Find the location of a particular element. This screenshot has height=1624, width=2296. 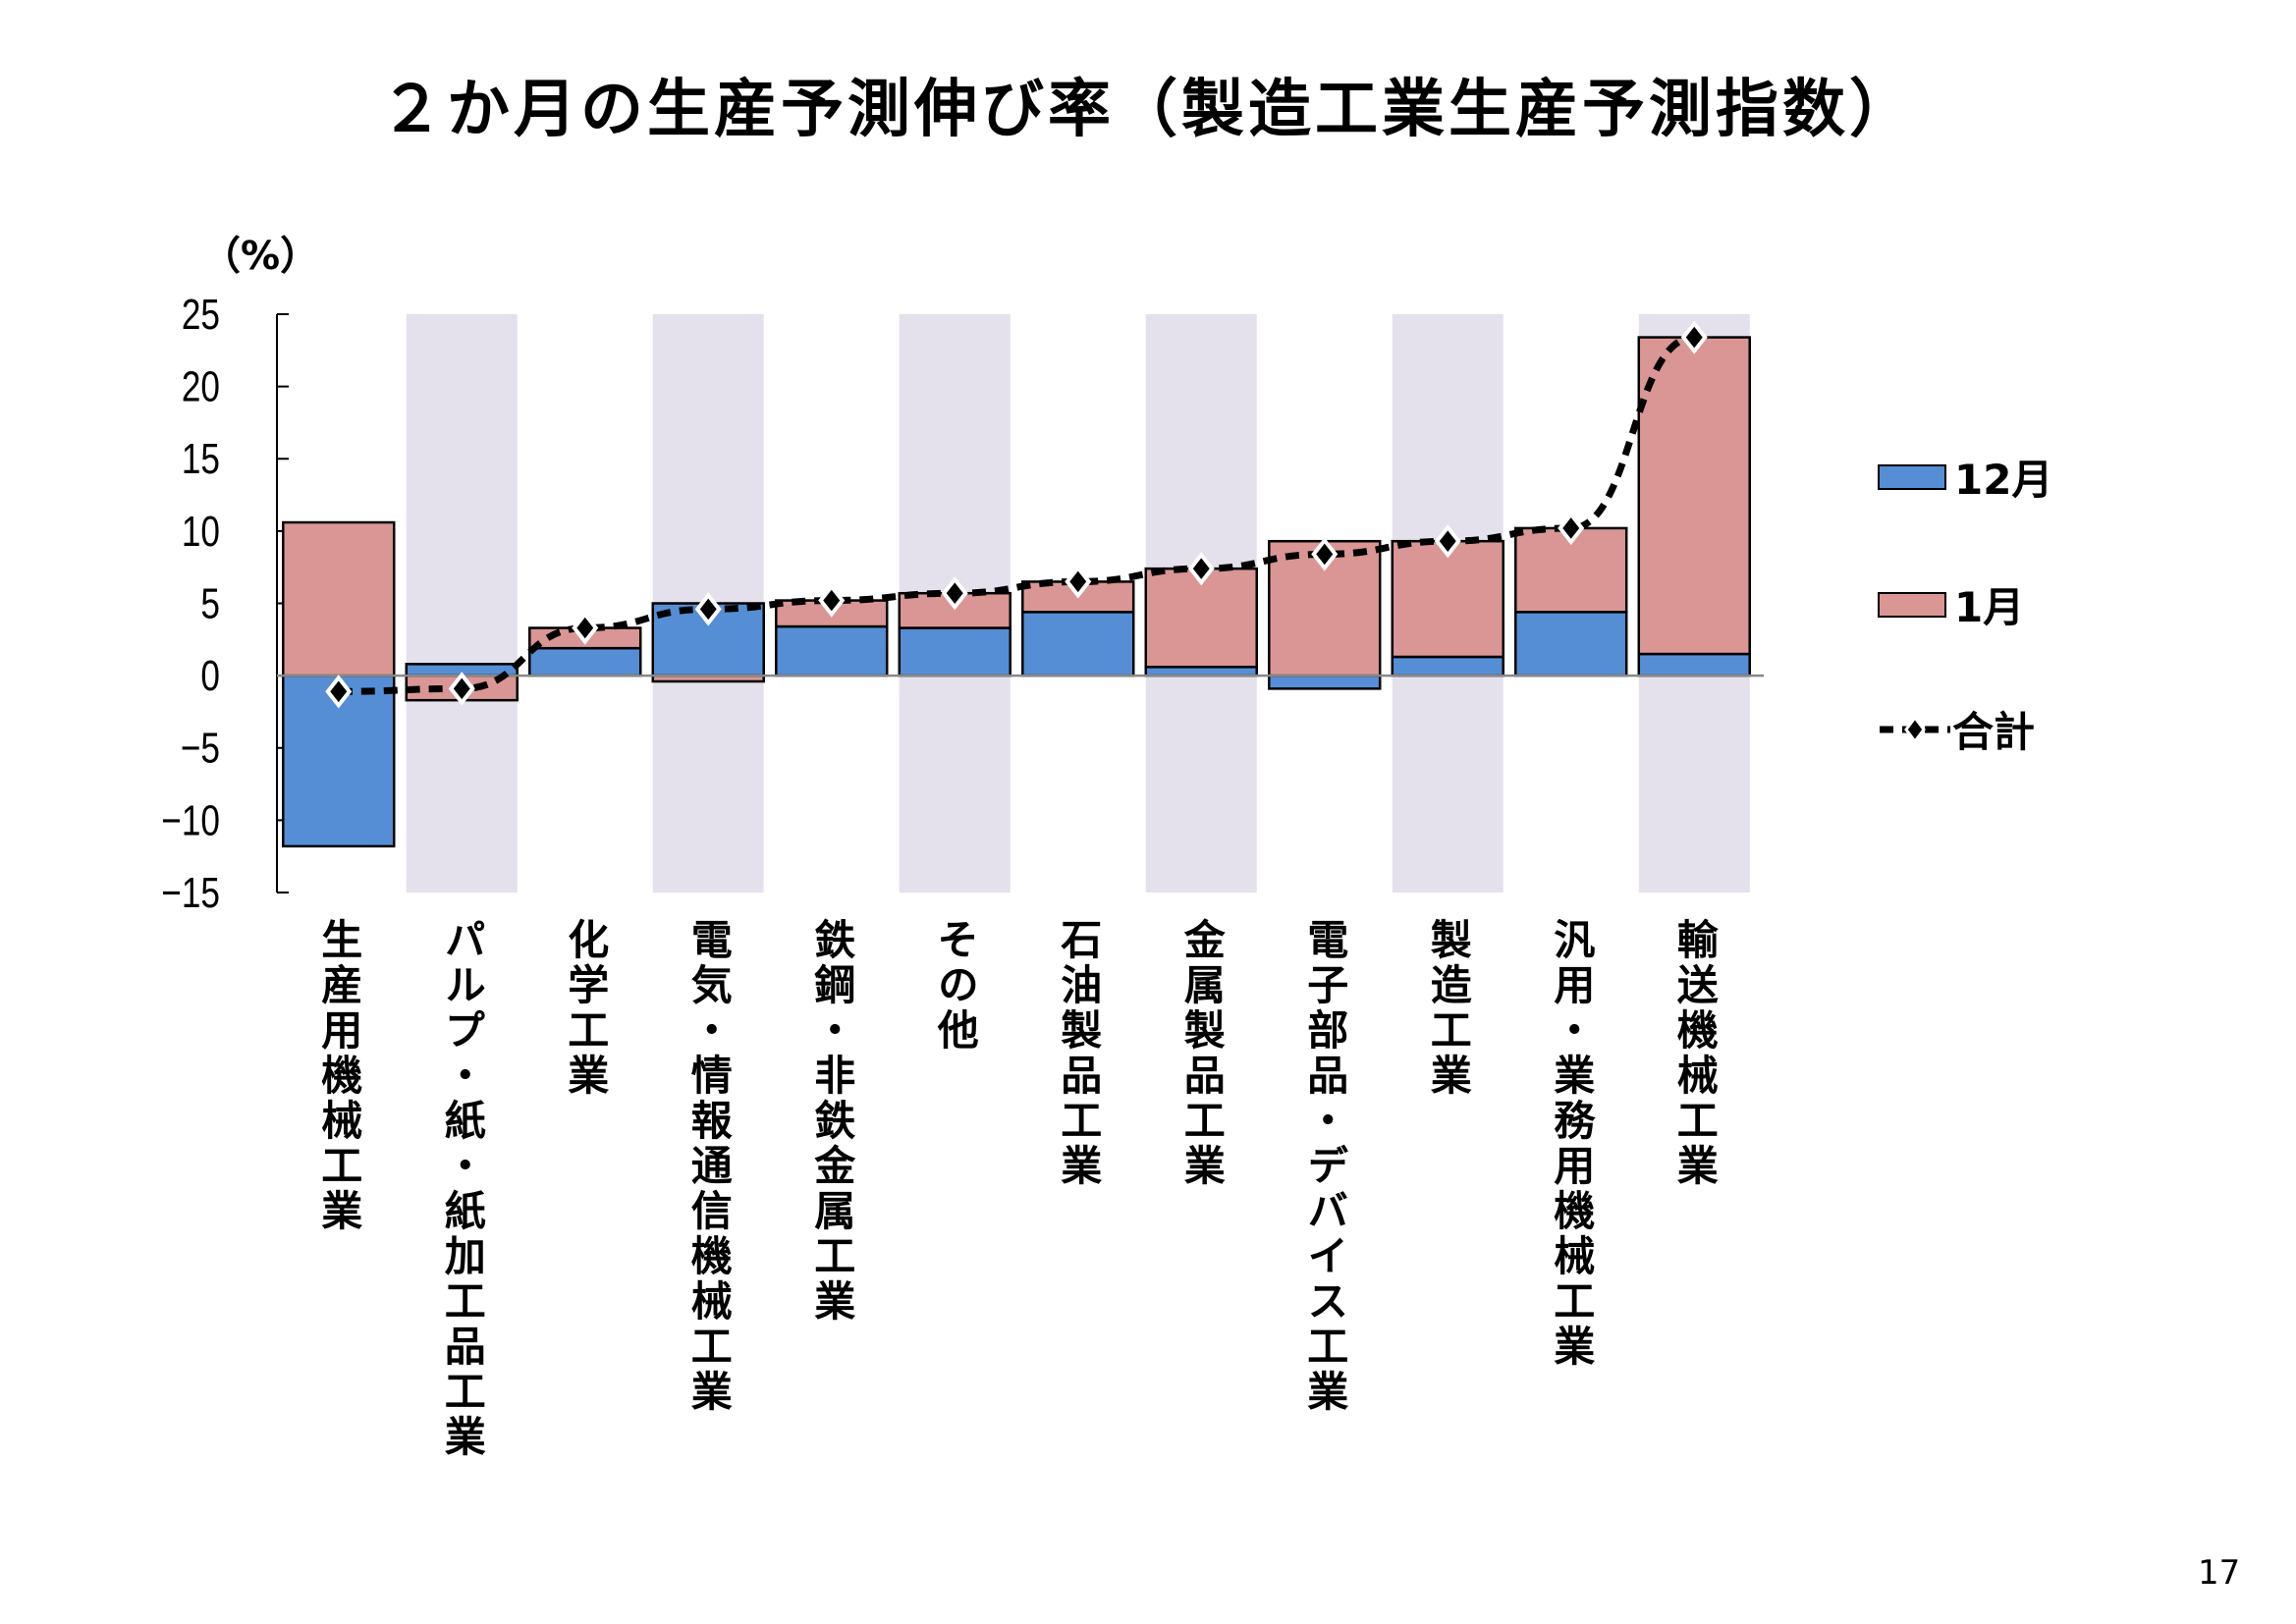

x-category-label: 製造工業 is located at coordinates (1448, 1008).